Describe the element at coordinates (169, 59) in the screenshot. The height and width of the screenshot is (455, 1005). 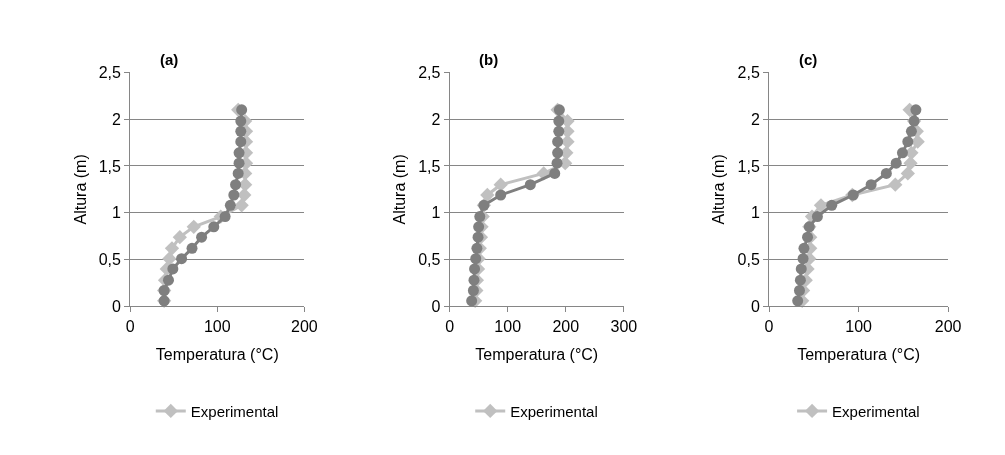
I see `chart-title: (a)` at that location.